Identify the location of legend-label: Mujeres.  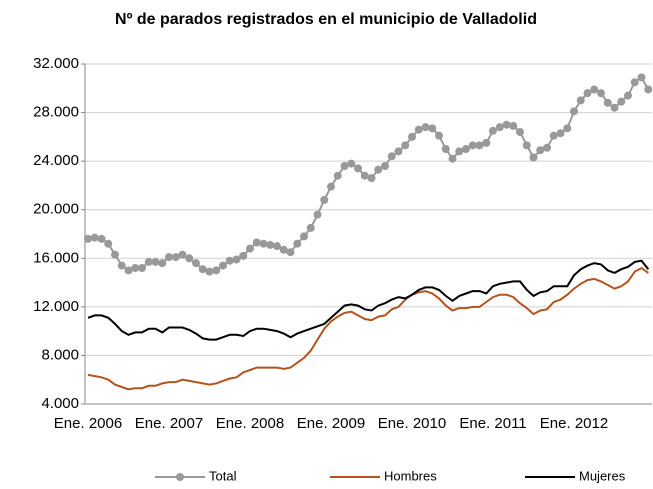
(602, 475).